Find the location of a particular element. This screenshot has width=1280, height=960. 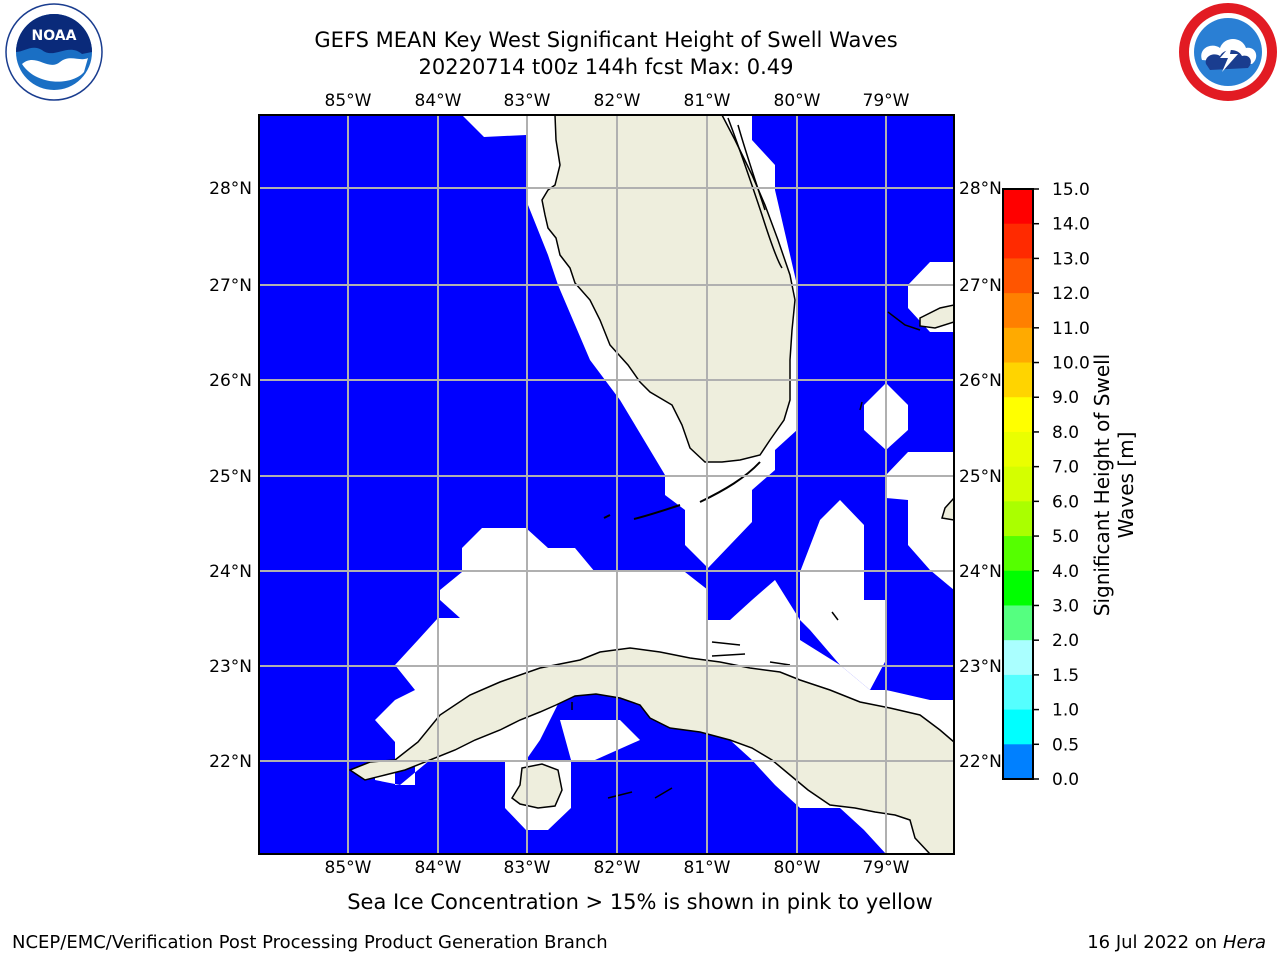

colorbar-tick-label: 5.0 is located at coordinates (1065, 537).